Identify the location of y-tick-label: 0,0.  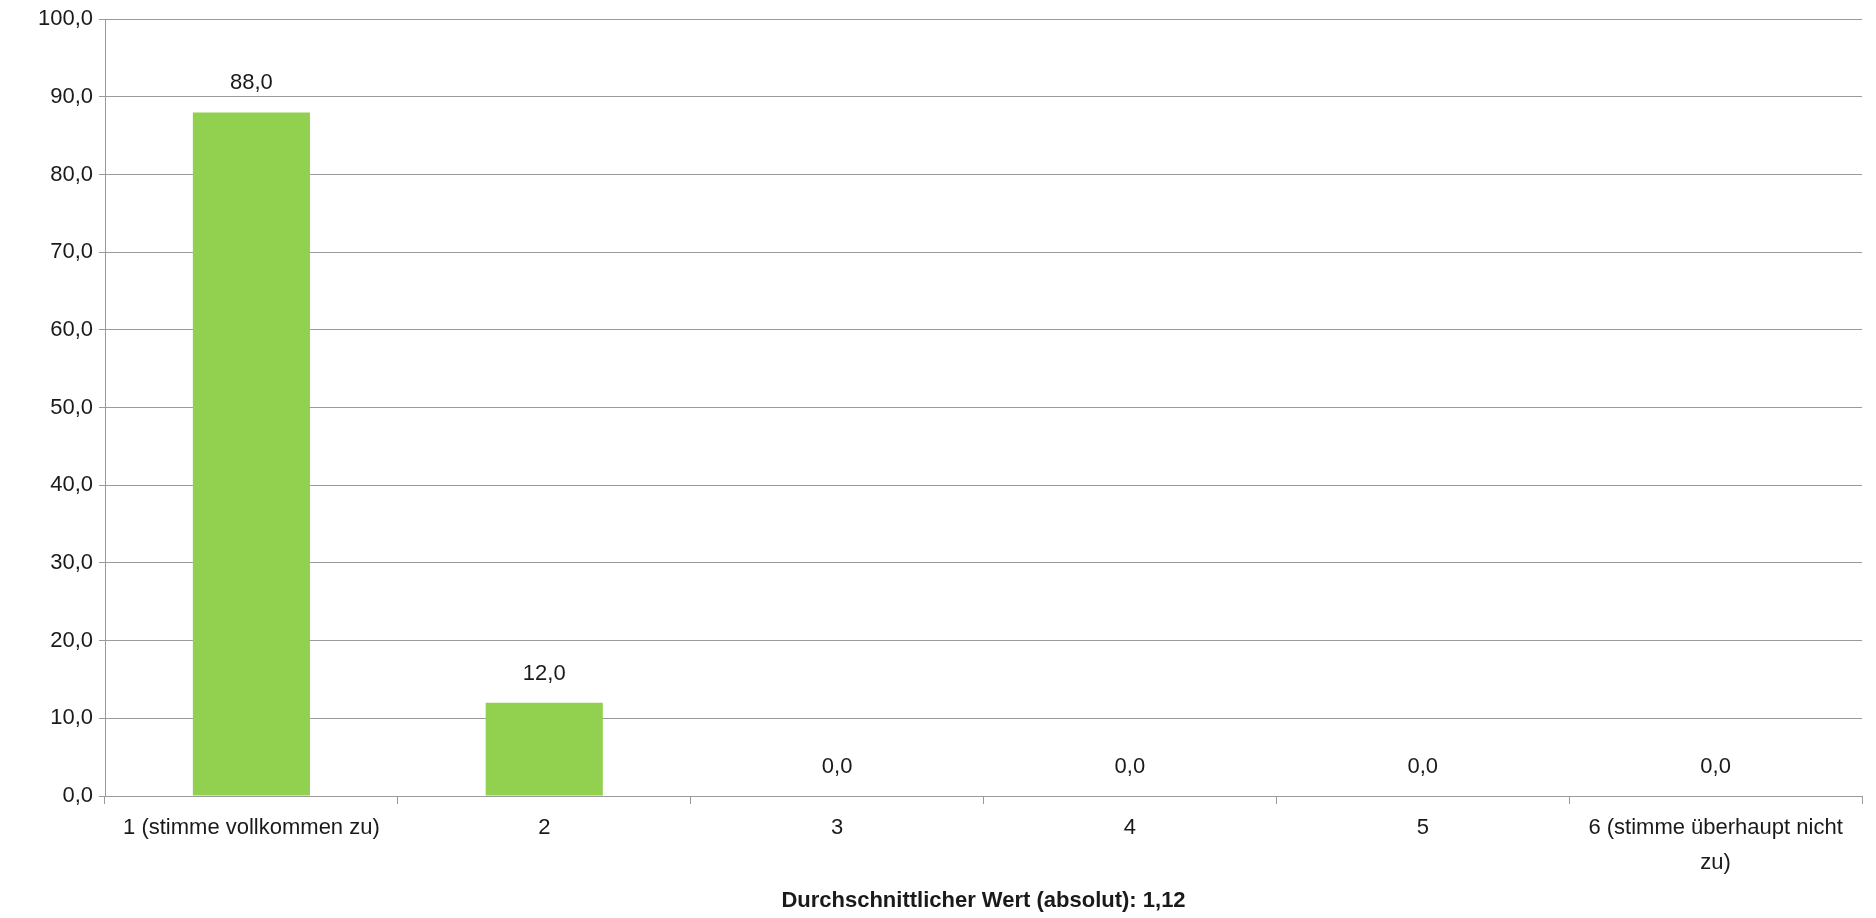
(77, 795).